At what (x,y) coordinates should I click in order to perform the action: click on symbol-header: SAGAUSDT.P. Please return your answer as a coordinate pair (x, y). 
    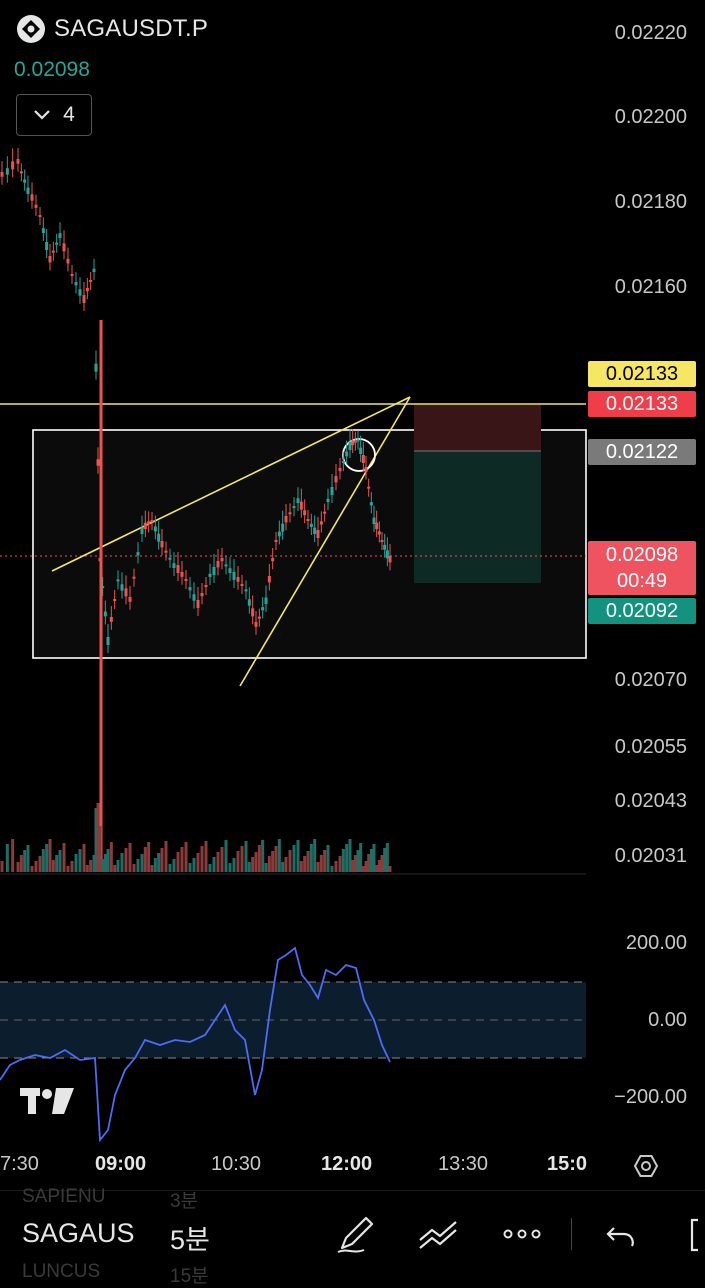
    Looking at the image, I should click on (112, 29).